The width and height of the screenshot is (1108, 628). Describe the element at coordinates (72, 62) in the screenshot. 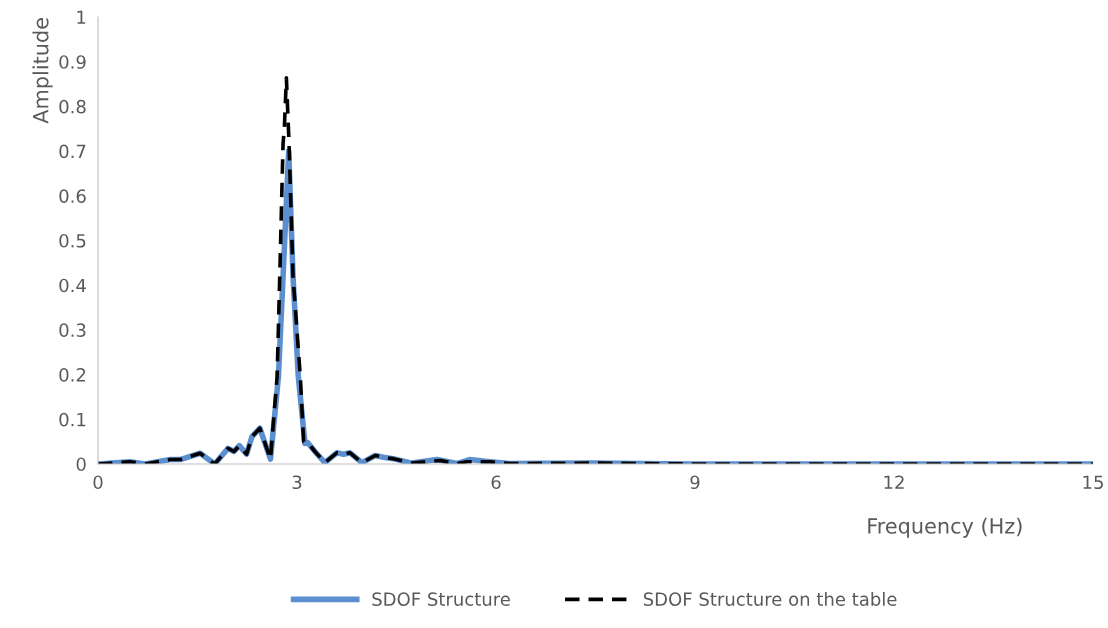

I see `y-tick-label: 0.9` at that location.